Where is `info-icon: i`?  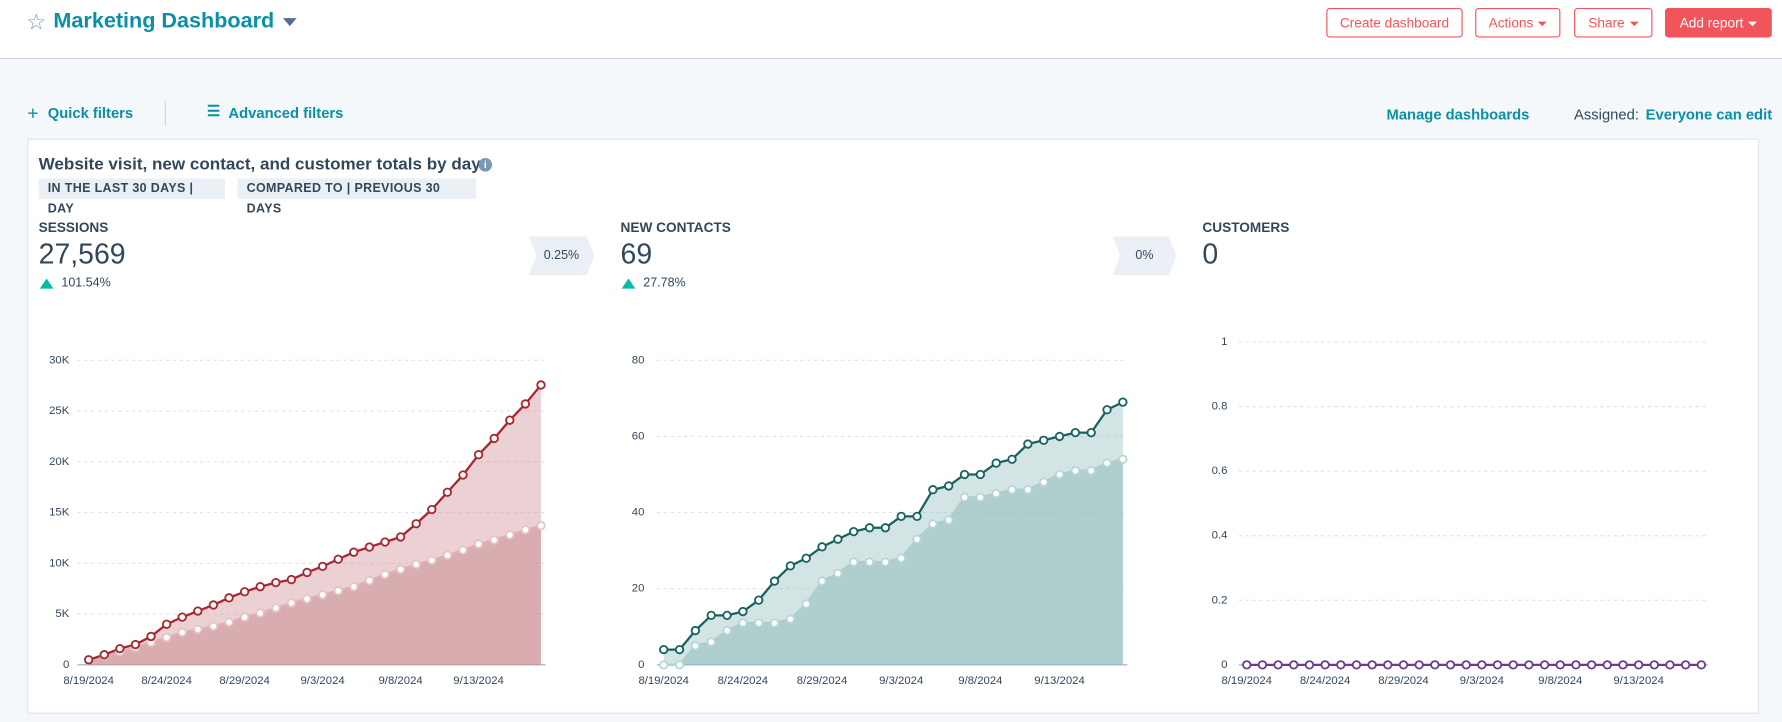 info-icon: i is located at coordinates (485, 164).